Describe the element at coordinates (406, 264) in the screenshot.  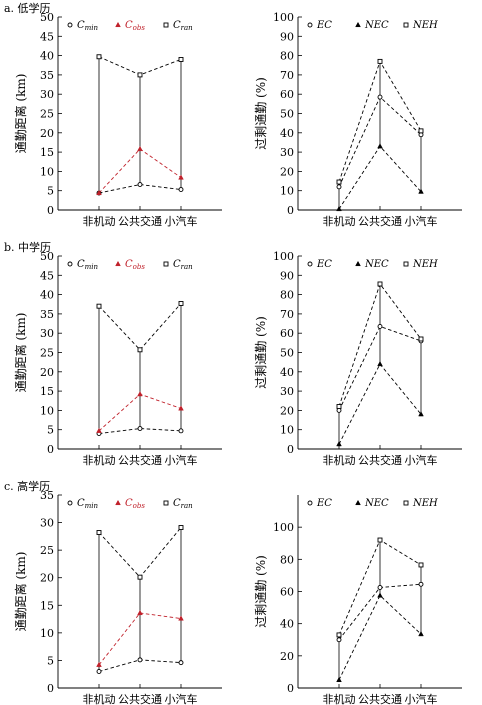
I see `legend-marker-NEH` at that location.